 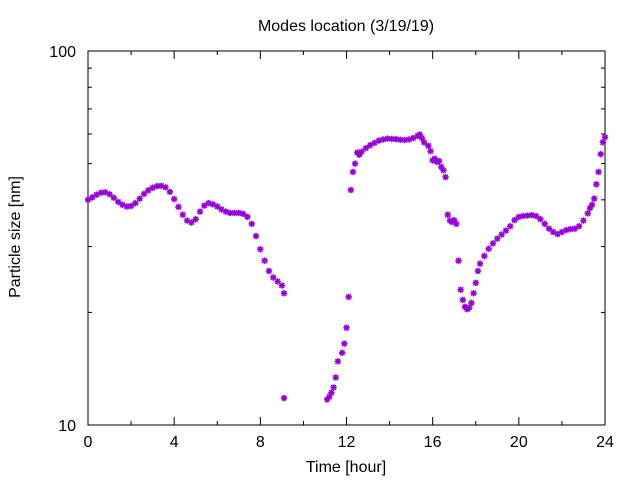 I want to click on x-tick-label: 0, so click(x=88, y=442).